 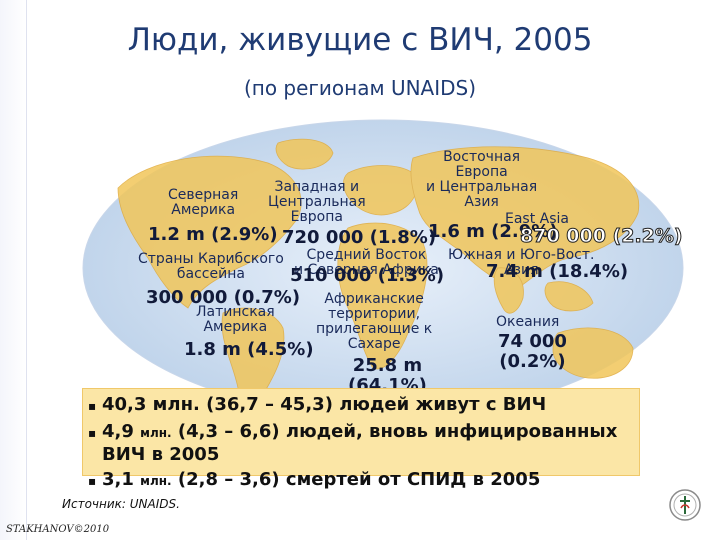 I want to click on land-africa, so click(x=382, y=296).